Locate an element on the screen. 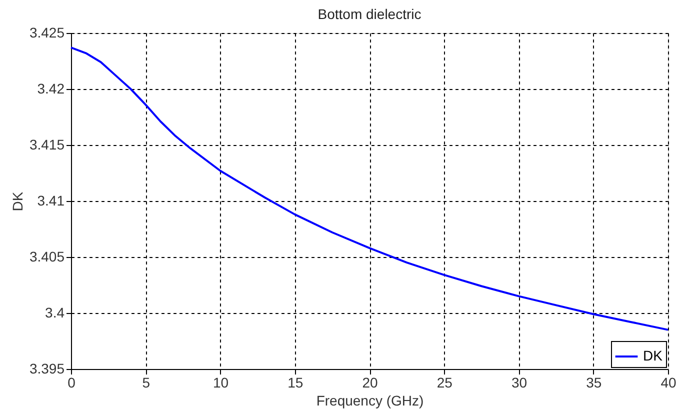  x-tick-label: 15 is located at coordinates (296, 382).